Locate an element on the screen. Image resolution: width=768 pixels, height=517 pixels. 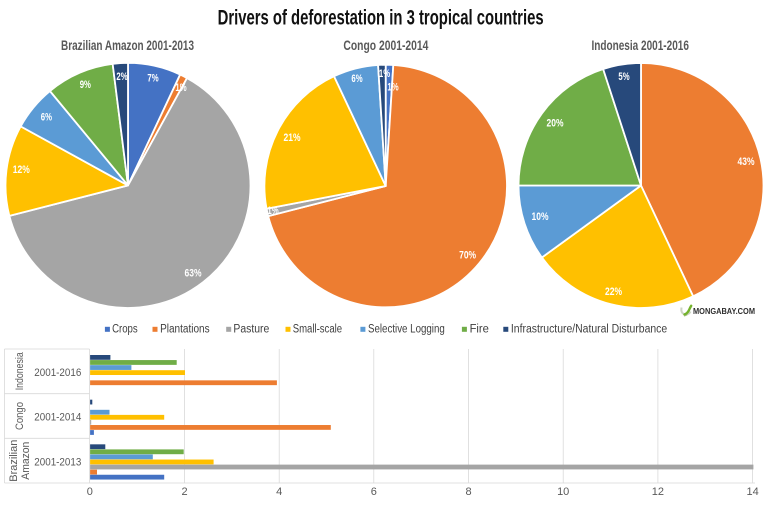
svg-text: Congo is located at coordinates (20, 416).